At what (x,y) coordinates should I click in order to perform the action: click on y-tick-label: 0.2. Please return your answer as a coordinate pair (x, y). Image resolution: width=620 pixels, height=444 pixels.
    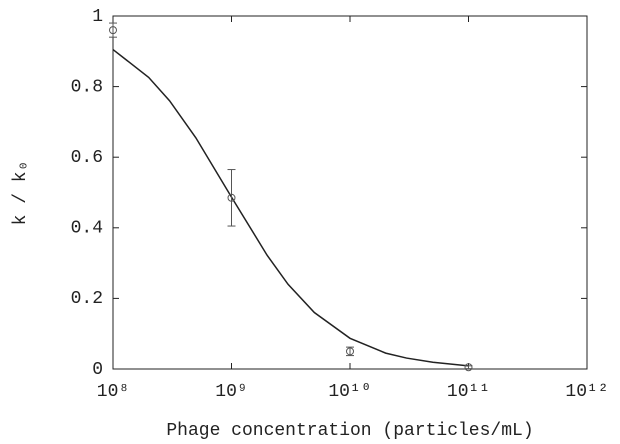
    Looking at the image, I should click on (87, 299).